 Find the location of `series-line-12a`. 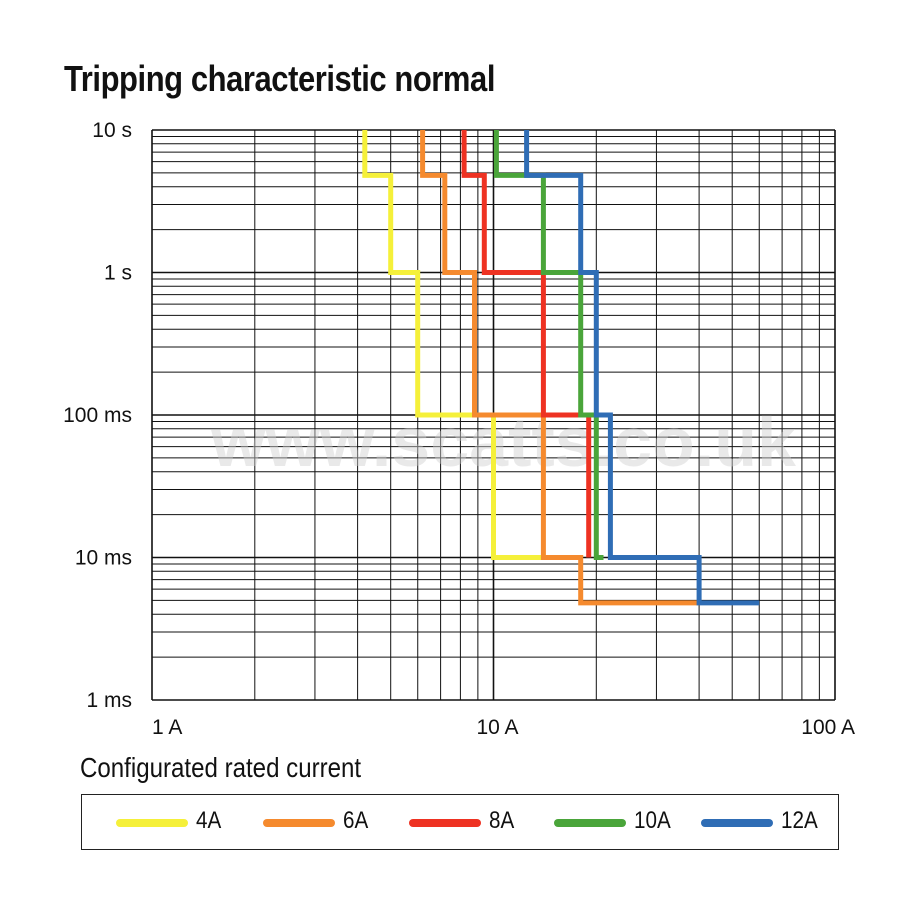

series-line-12a is located at coordinates (642, 368).